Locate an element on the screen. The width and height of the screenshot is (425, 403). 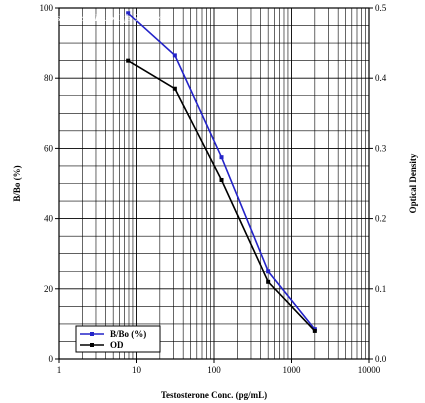
legend-box is located at coordinates (118, 339).